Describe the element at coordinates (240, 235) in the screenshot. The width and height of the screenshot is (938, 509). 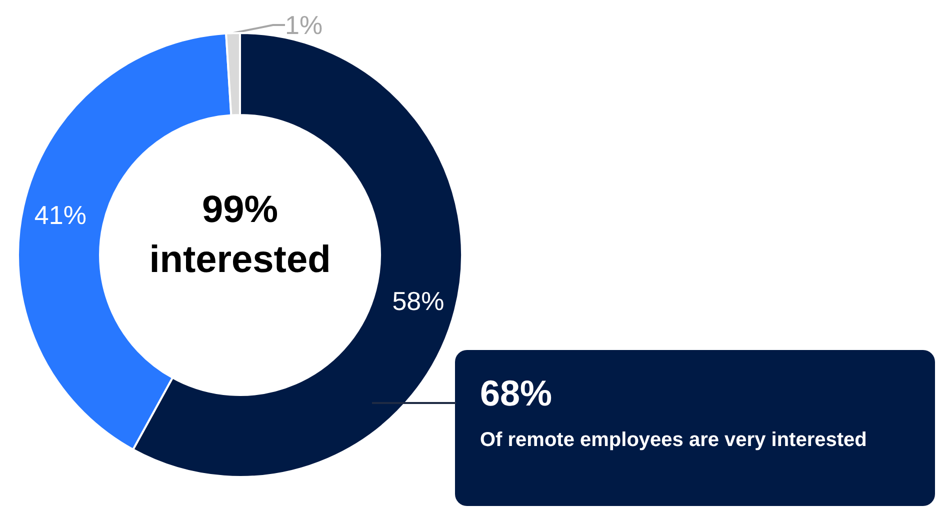
I see `text: 99% interested` at that location.